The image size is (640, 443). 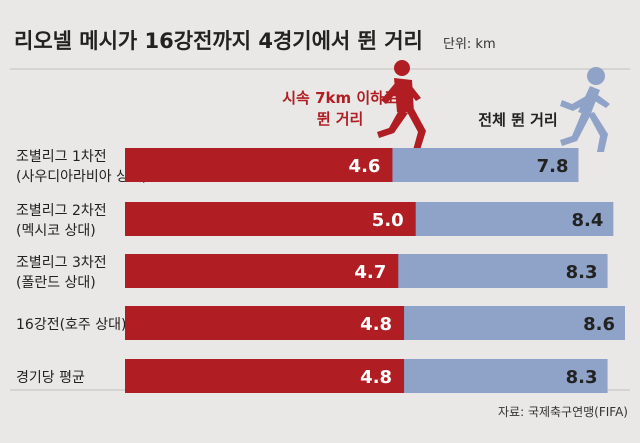 I want to click on unit-label: 단위: km, so click(x=469, y=44).